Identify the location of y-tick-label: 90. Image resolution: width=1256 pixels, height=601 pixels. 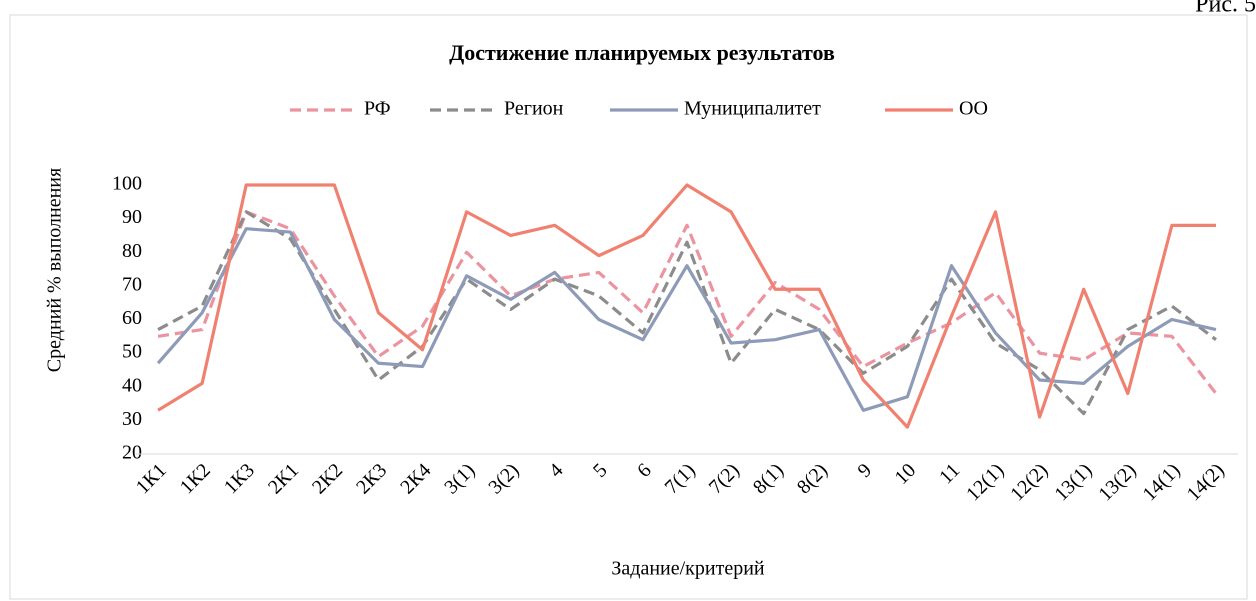
(132, 217).